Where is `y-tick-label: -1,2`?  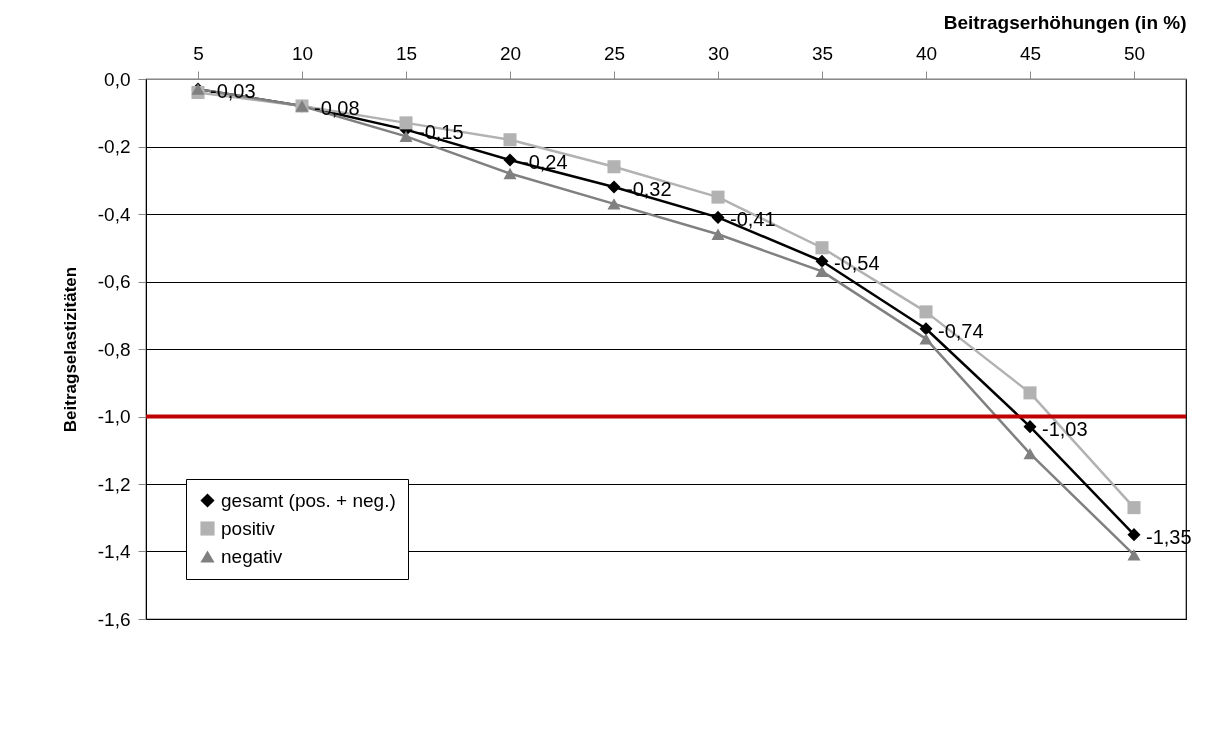
y-tick-label: -1,2 is located at coordinates (114, 484).